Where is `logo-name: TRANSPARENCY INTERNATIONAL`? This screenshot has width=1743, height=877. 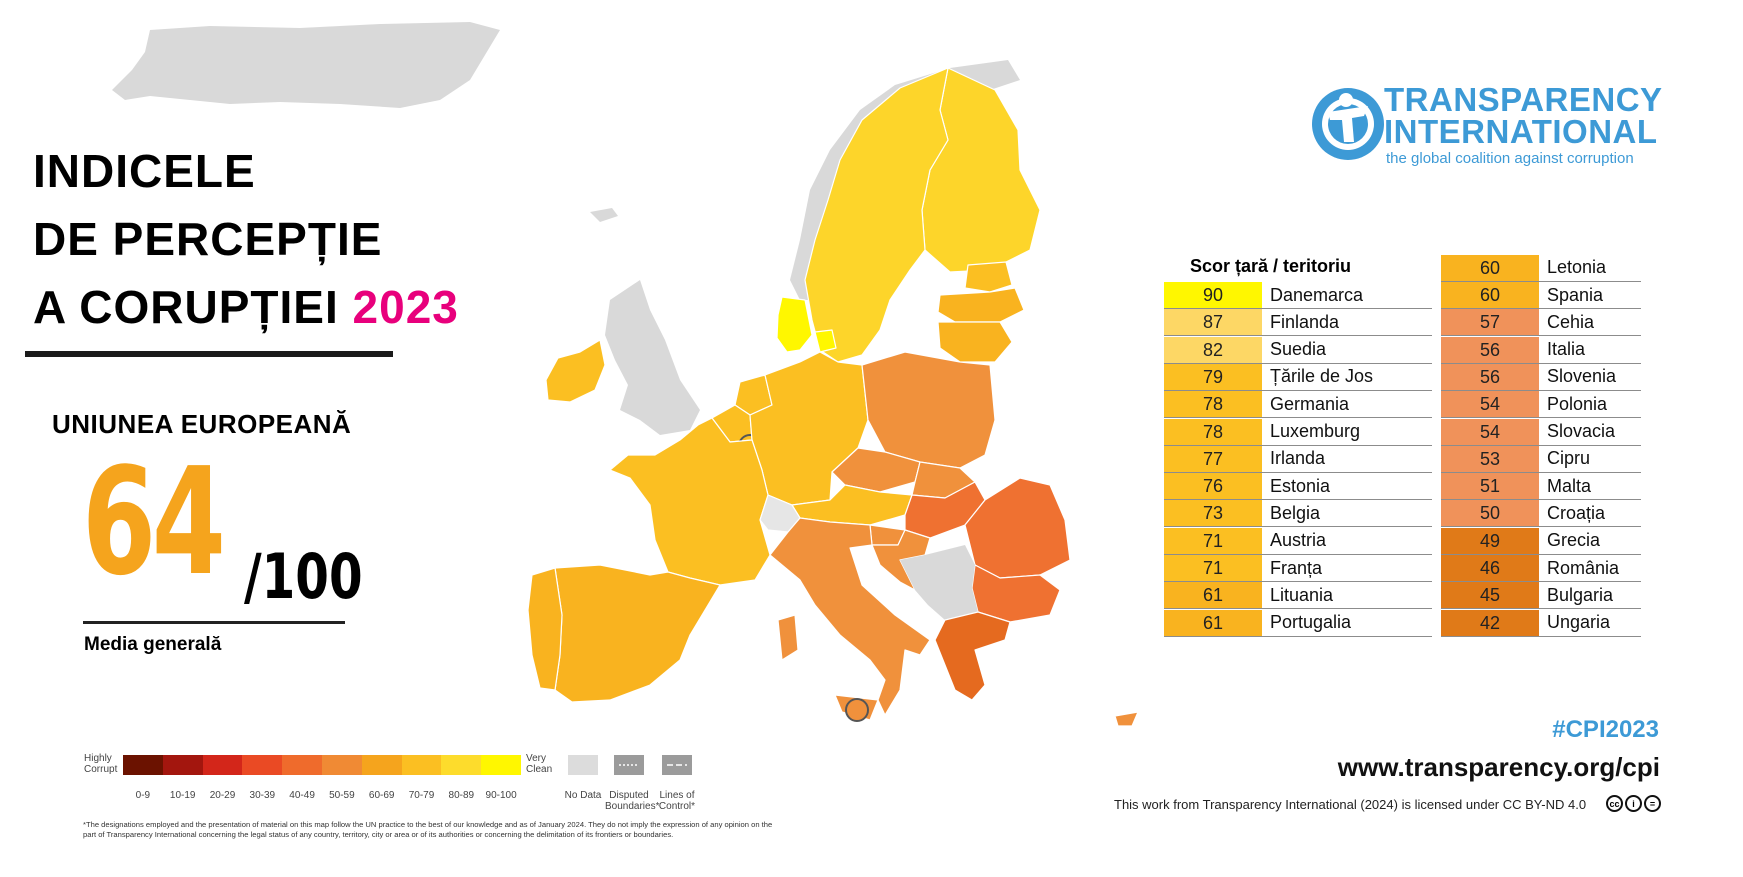
logo-name: TRANSPARENCY INTERNATIONAL is located at coordinates (1523, 115).